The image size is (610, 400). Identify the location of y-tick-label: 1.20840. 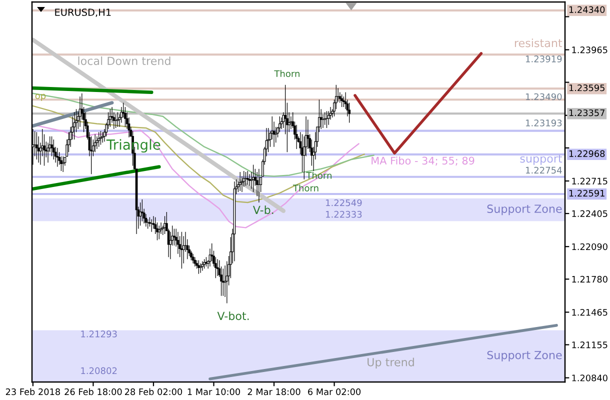
(590, 378).